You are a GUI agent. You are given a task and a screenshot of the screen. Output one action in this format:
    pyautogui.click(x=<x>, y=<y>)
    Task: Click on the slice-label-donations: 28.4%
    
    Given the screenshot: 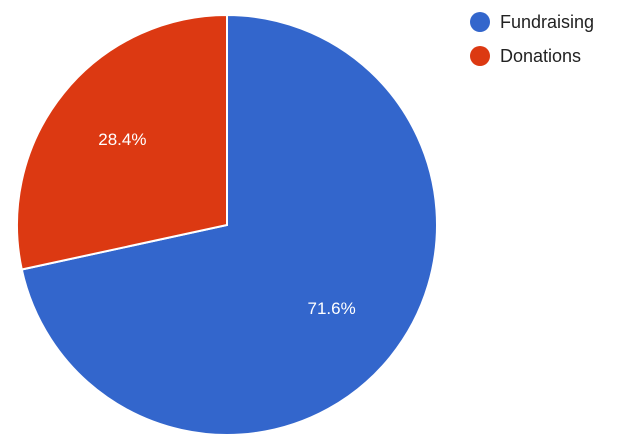 What is the action you would take?
    pyautogui.click(x=122, y=139)
    